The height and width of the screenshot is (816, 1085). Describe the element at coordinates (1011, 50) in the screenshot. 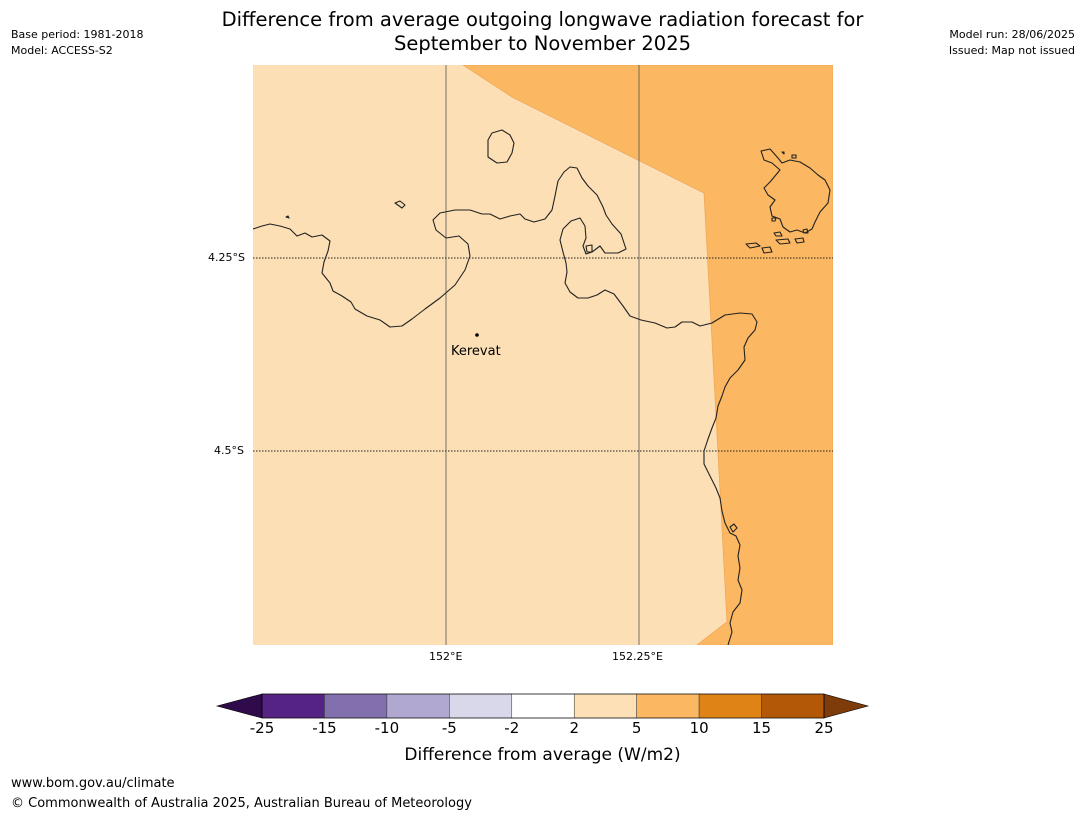

I see `issued-text: Issued: Map not issued` at that location.